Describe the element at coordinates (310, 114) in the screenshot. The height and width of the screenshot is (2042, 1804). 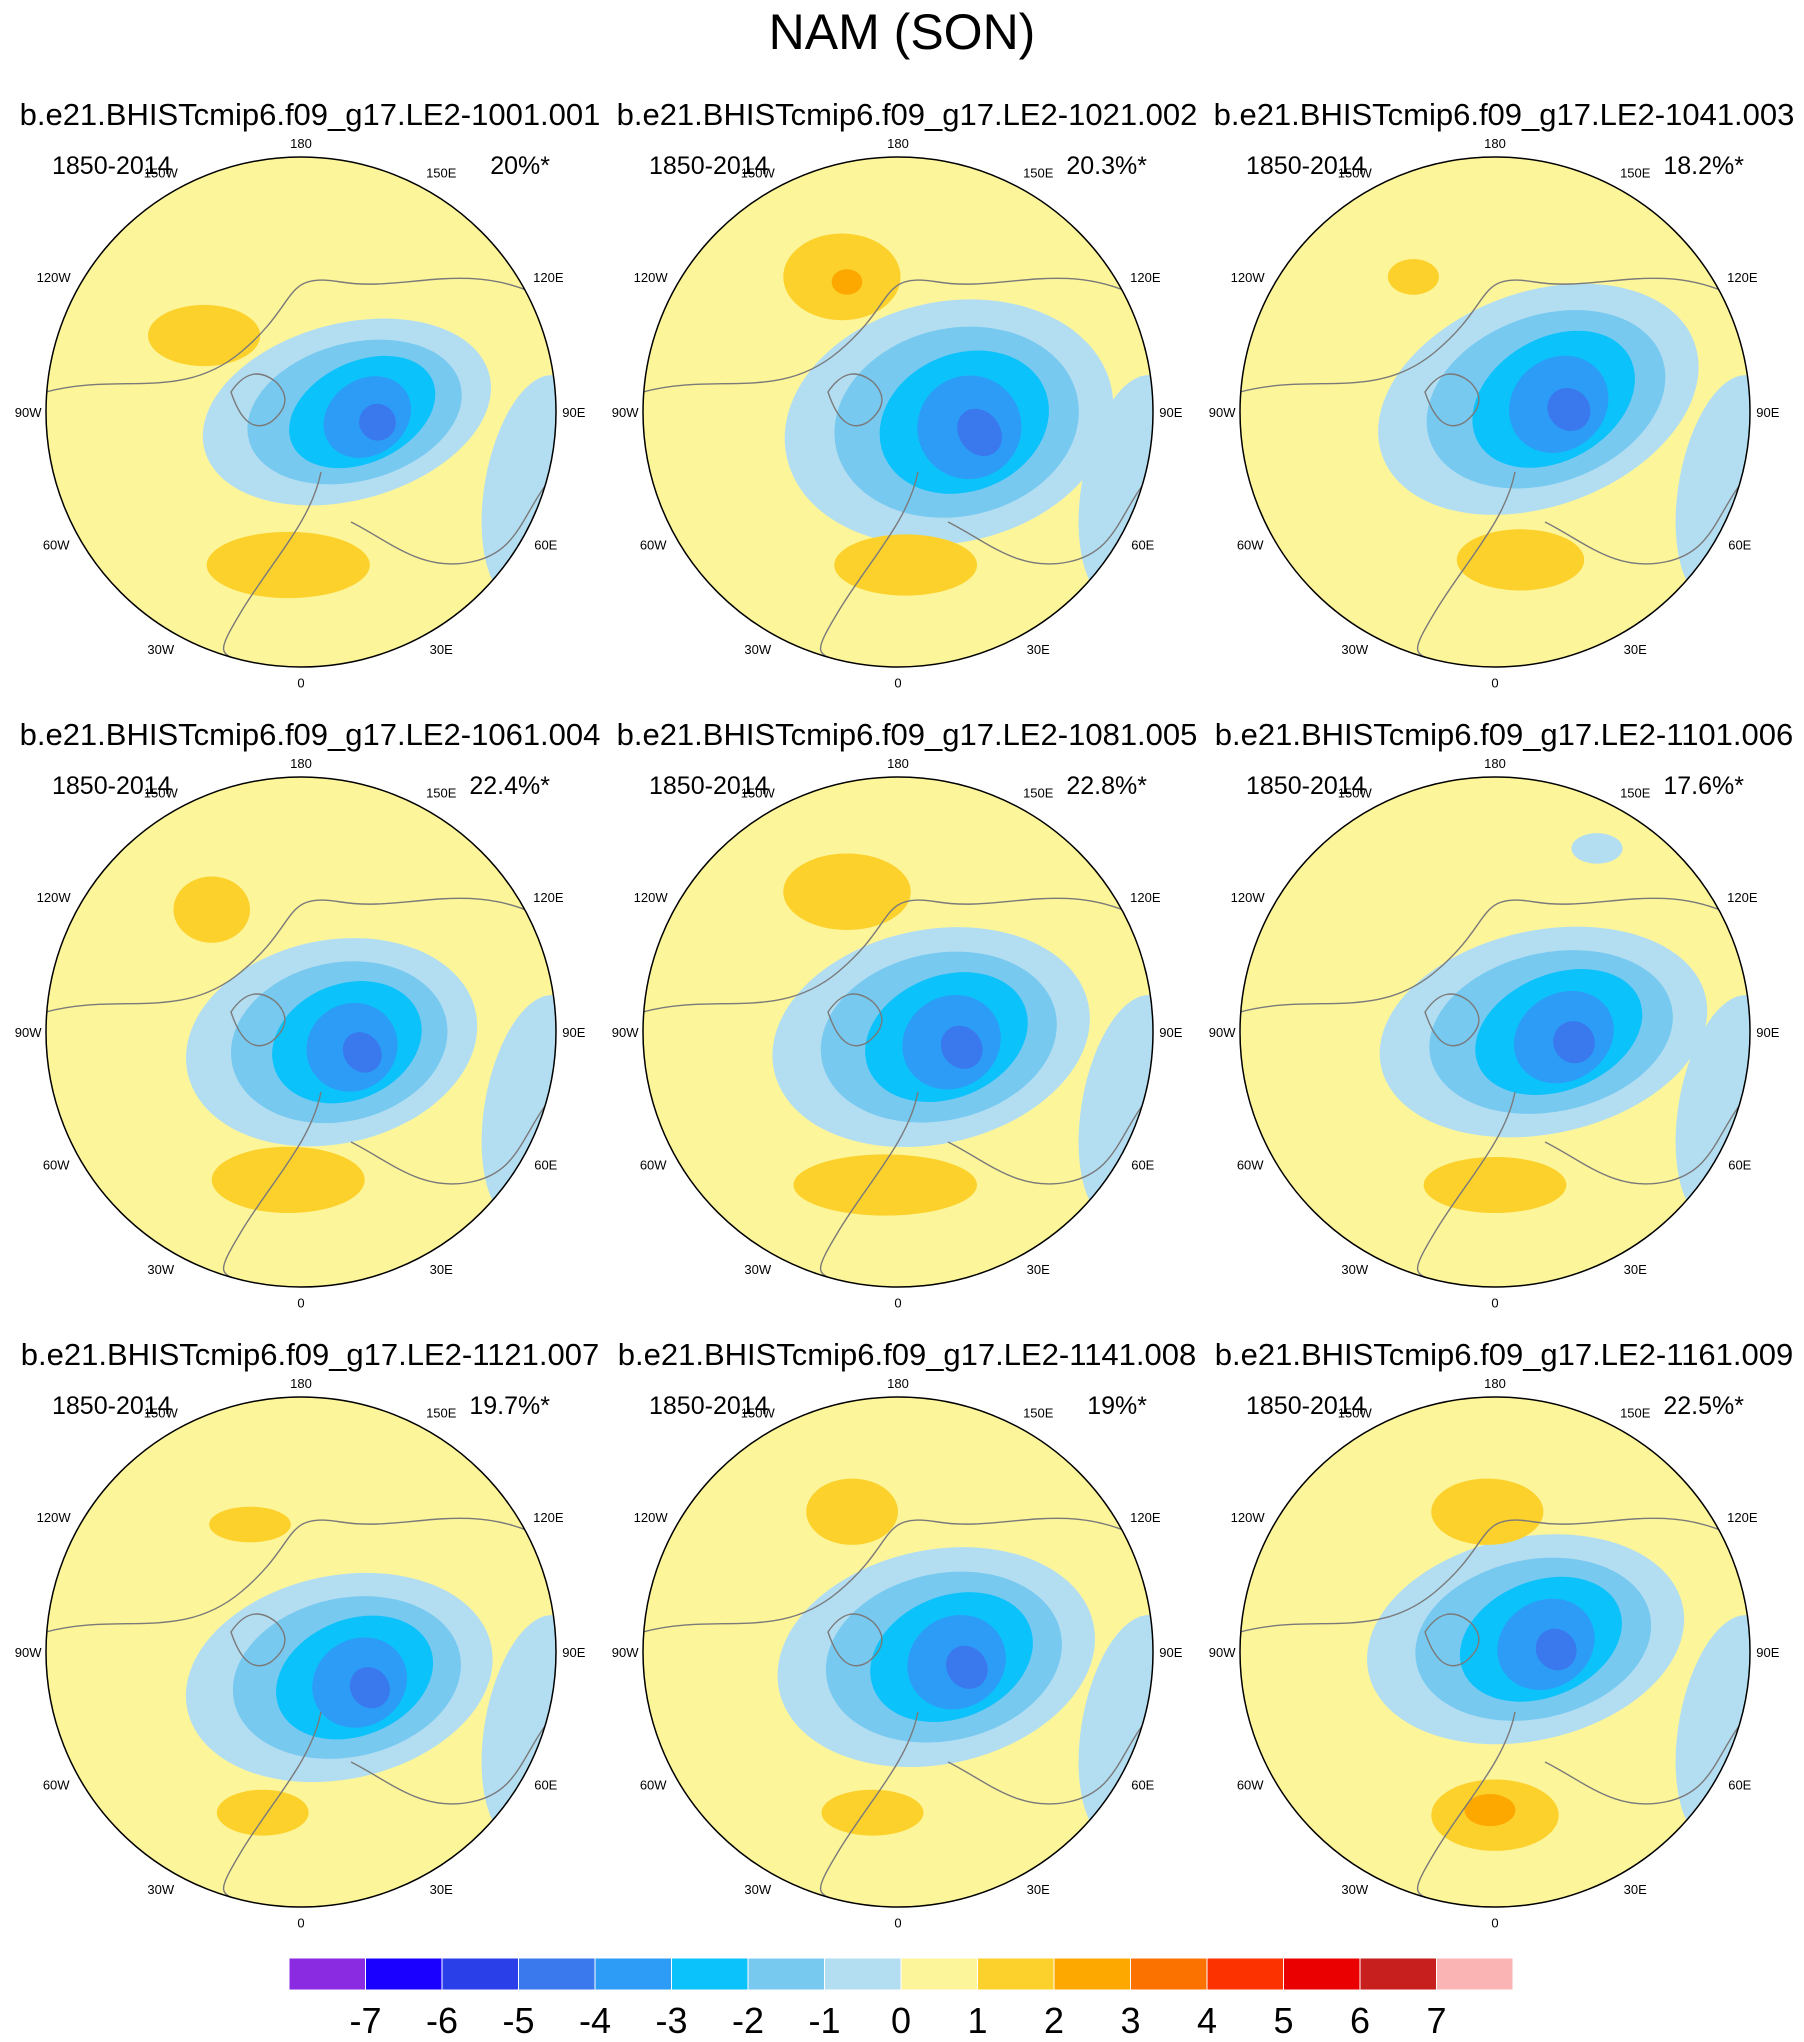
I see `panel-title: b.e21.BHISTcmip6.f09_g17.LE2-1001.001` at that location.